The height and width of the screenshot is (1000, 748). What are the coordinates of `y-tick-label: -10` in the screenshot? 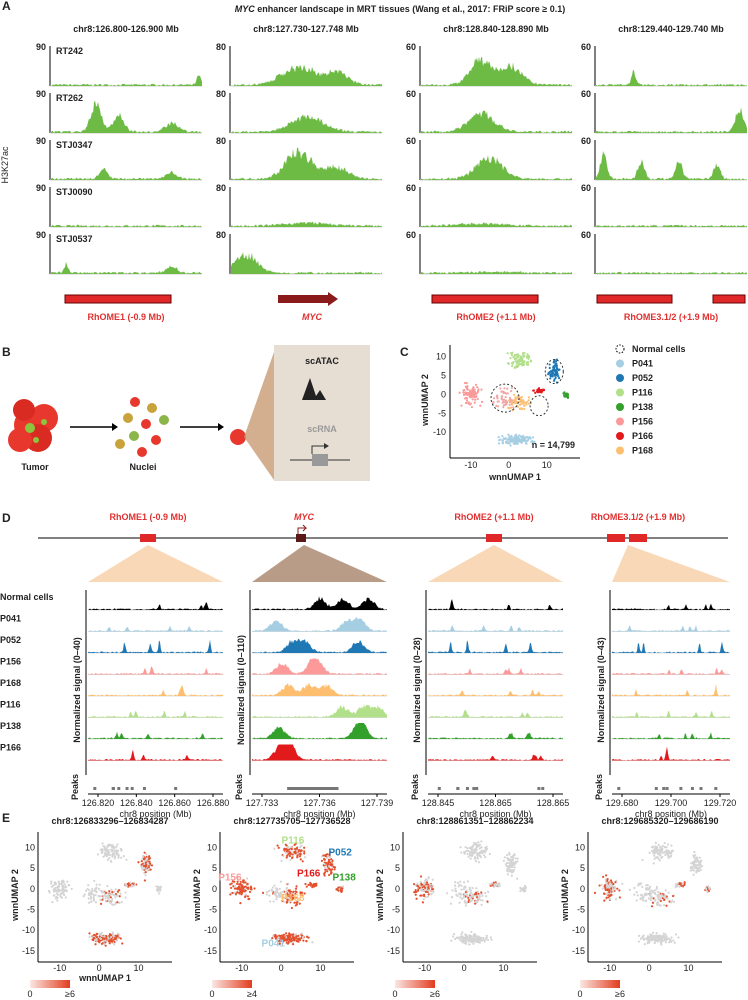 It's located at (578, 930).